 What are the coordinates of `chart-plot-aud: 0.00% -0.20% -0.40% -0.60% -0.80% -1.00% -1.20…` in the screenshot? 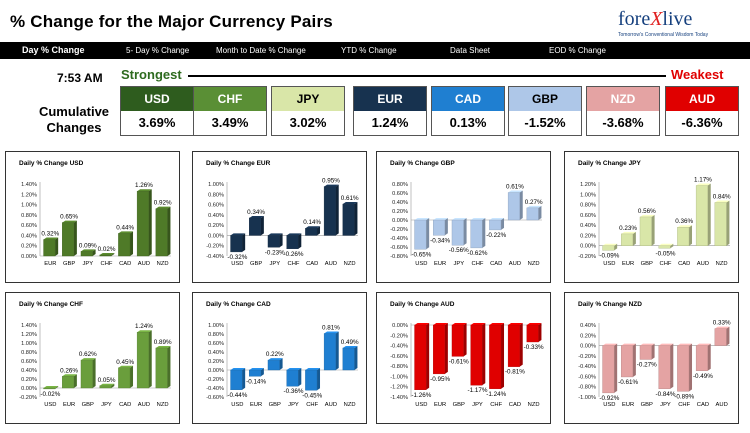 It's located at (467, 365).